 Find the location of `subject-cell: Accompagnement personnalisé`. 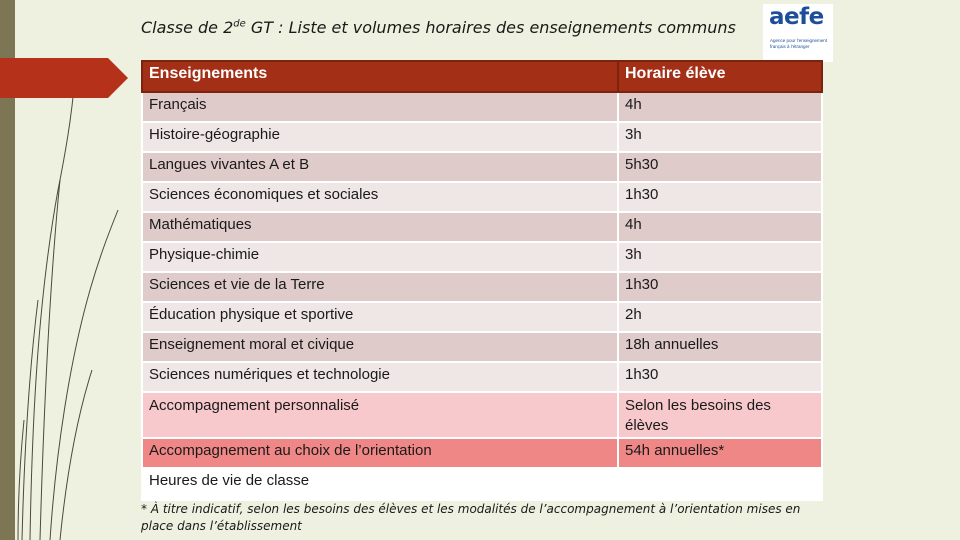

subject-cell: Accompagnement personnalisé is located at coordinates (380, 415).